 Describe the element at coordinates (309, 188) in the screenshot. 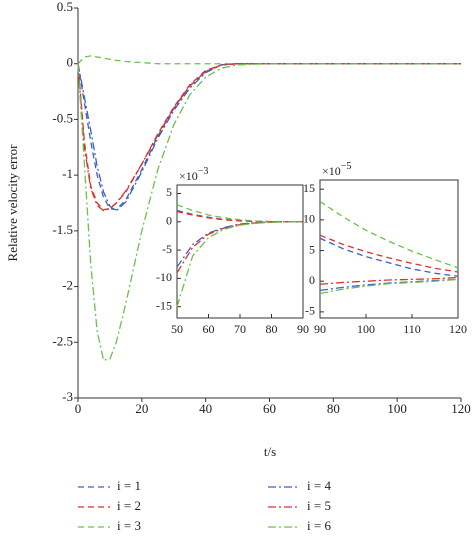

I see `y-tick-label: 15` at that location.